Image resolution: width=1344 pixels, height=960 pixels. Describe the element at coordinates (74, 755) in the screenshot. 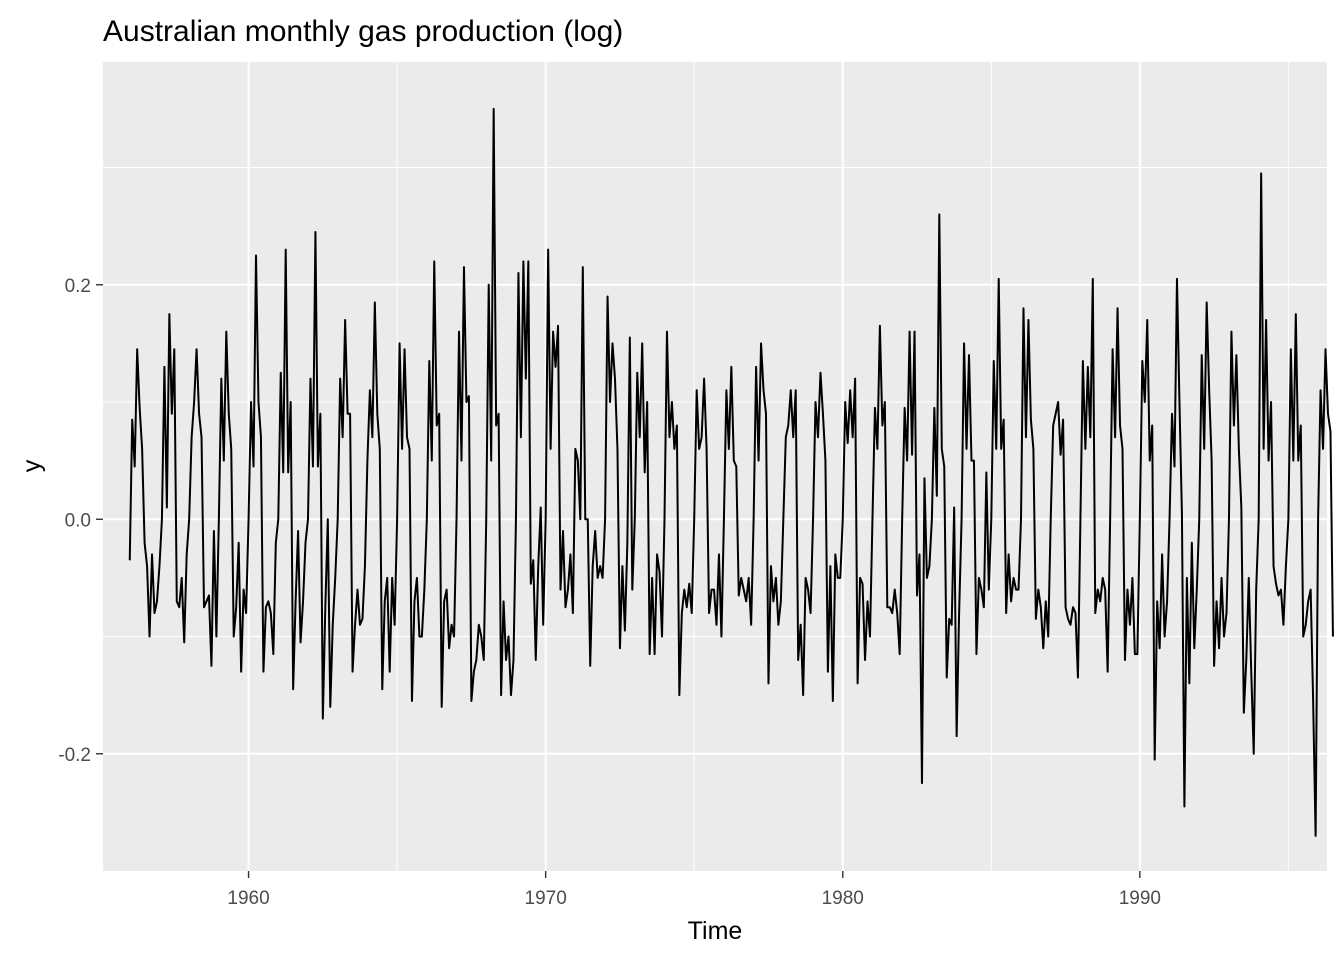

I see `y-tick-label: -0.2` at that location.